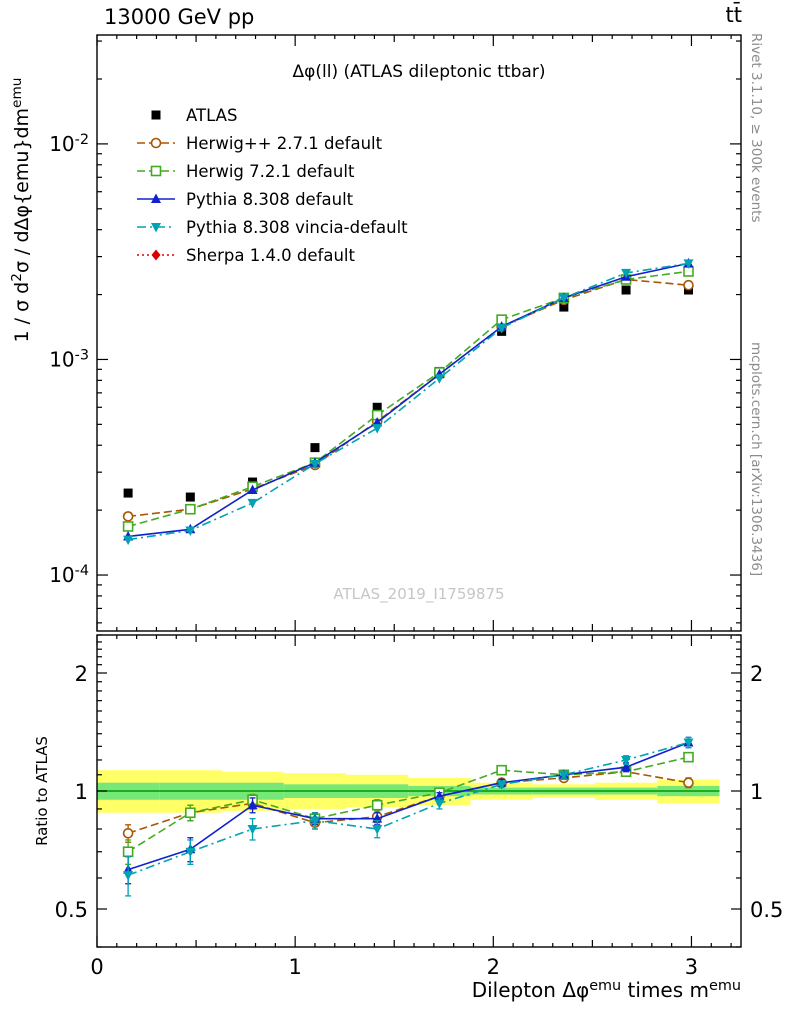 This screenshot has height=1024, width=786. What do you see at coordinates (756, 459) in the screenshot?
I see `mcplots-credit-label: mcplots.cern.ch [arXiv:1306.3436]` at bounding box center [756, 459].